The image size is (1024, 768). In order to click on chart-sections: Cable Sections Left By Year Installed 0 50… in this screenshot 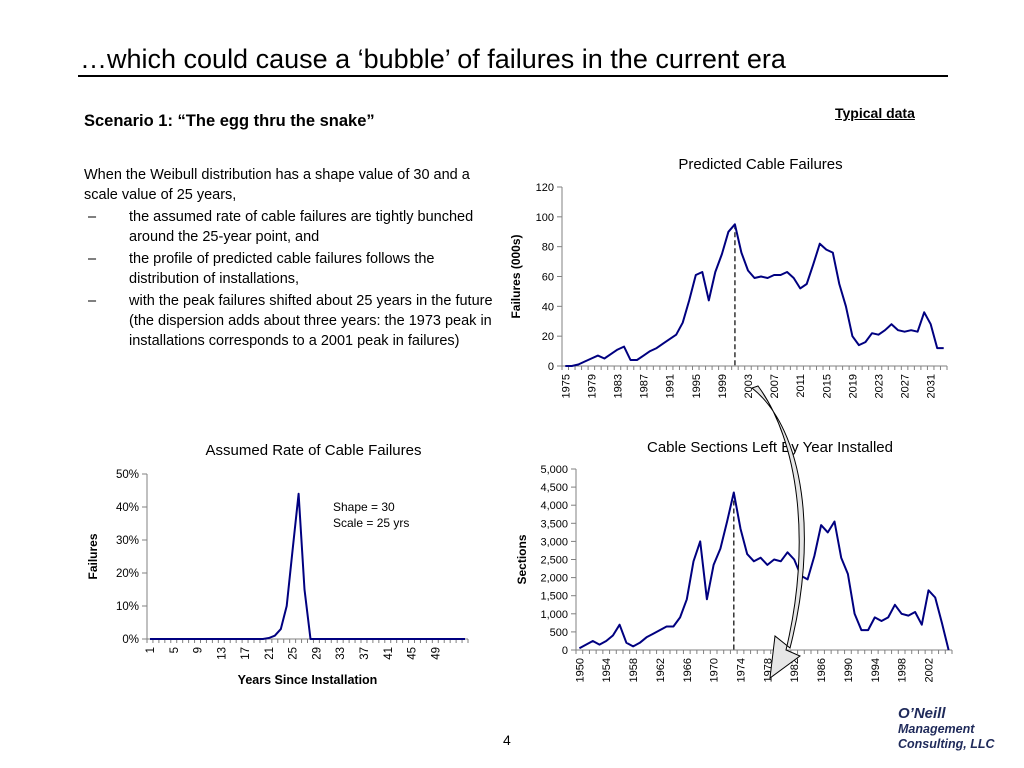, I will do `click(734, 560)`.